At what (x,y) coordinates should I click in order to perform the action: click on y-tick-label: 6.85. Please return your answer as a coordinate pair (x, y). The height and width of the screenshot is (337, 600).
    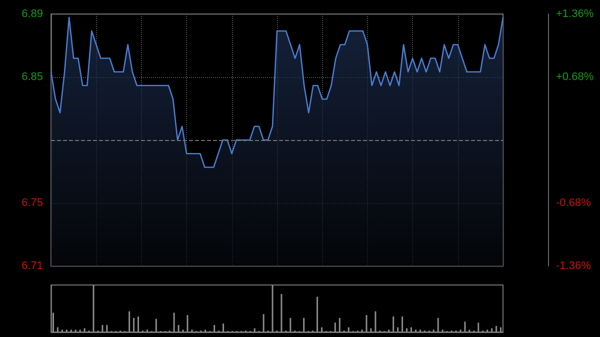
    Looking at the image, I should click on (32, 77).